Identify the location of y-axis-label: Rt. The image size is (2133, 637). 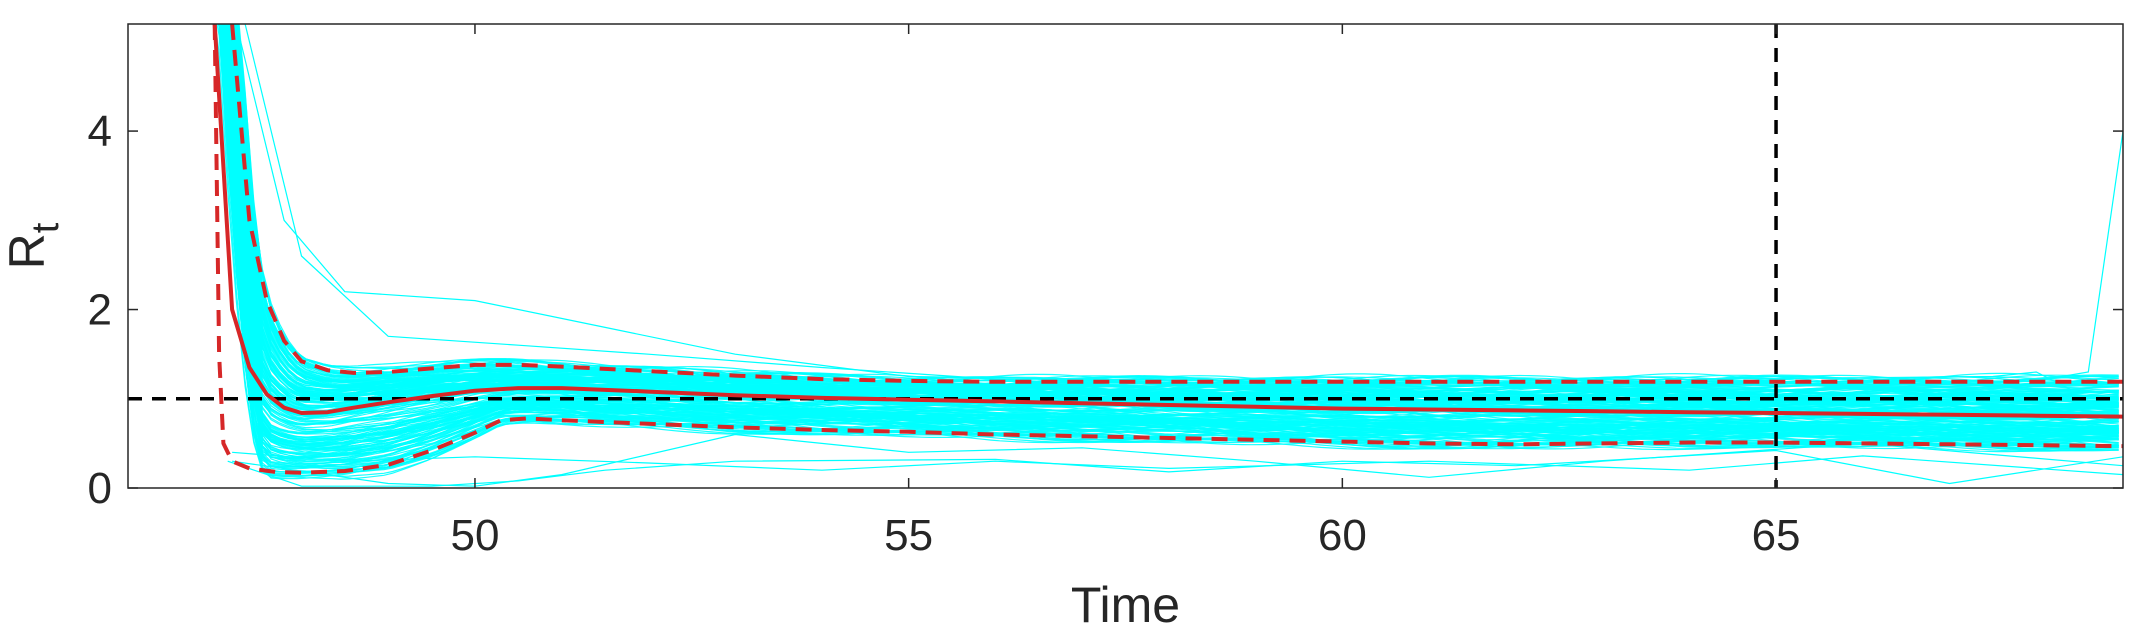
(33, 245).